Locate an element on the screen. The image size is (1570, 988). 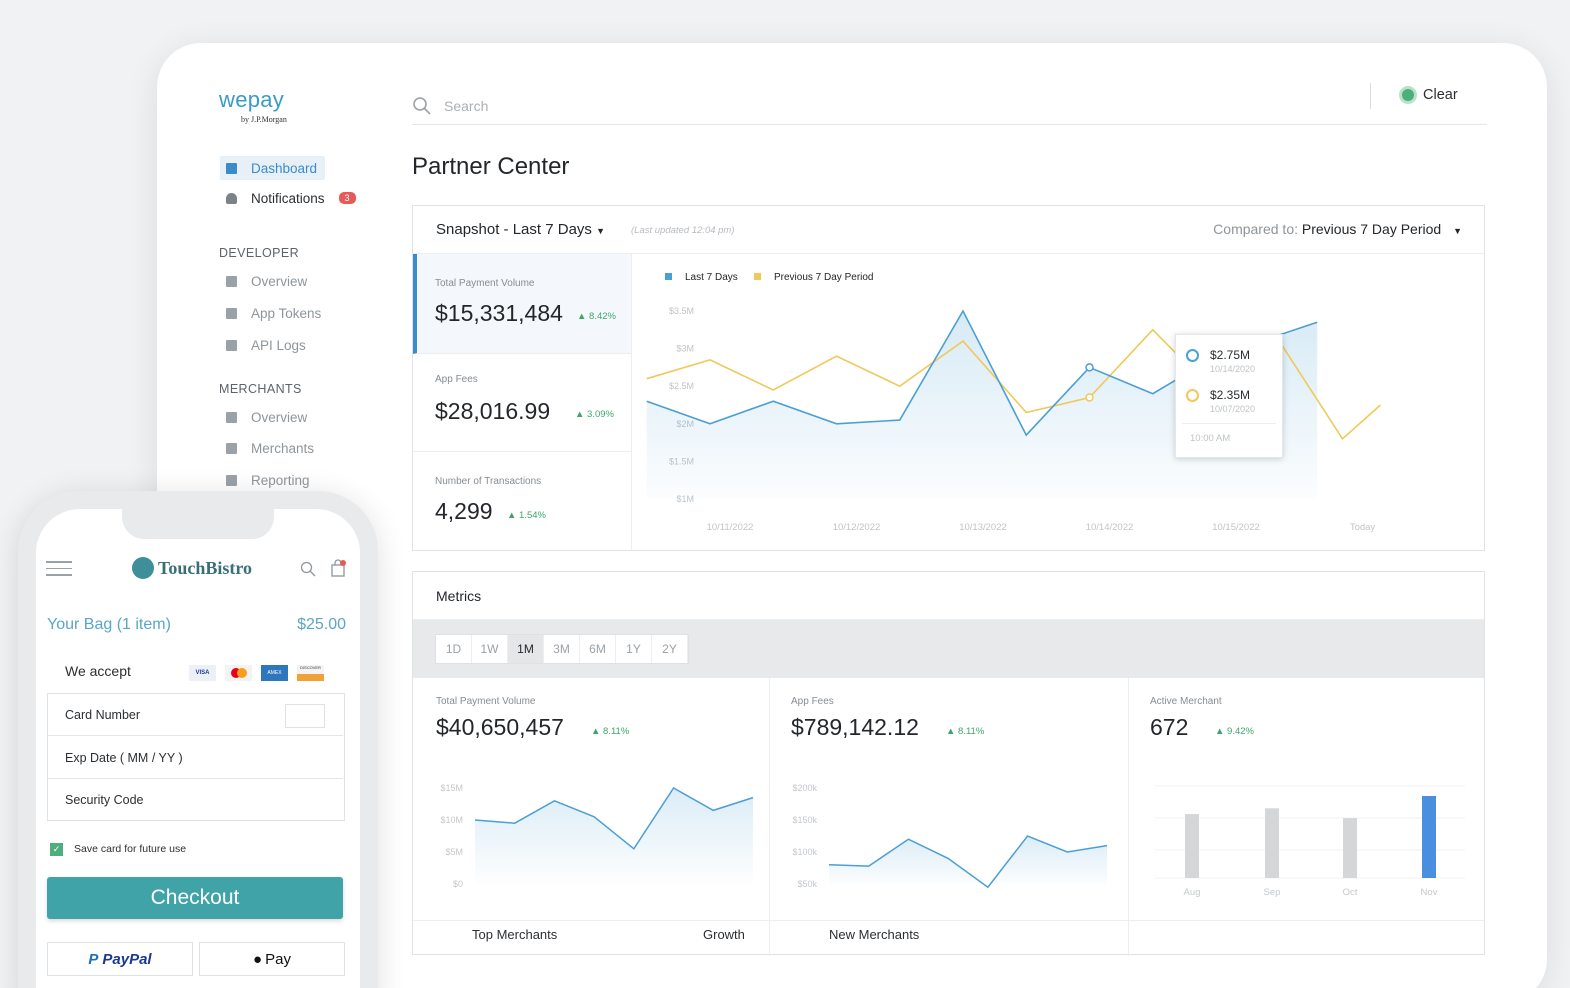
report-icon is located at coordinates (231, 480).